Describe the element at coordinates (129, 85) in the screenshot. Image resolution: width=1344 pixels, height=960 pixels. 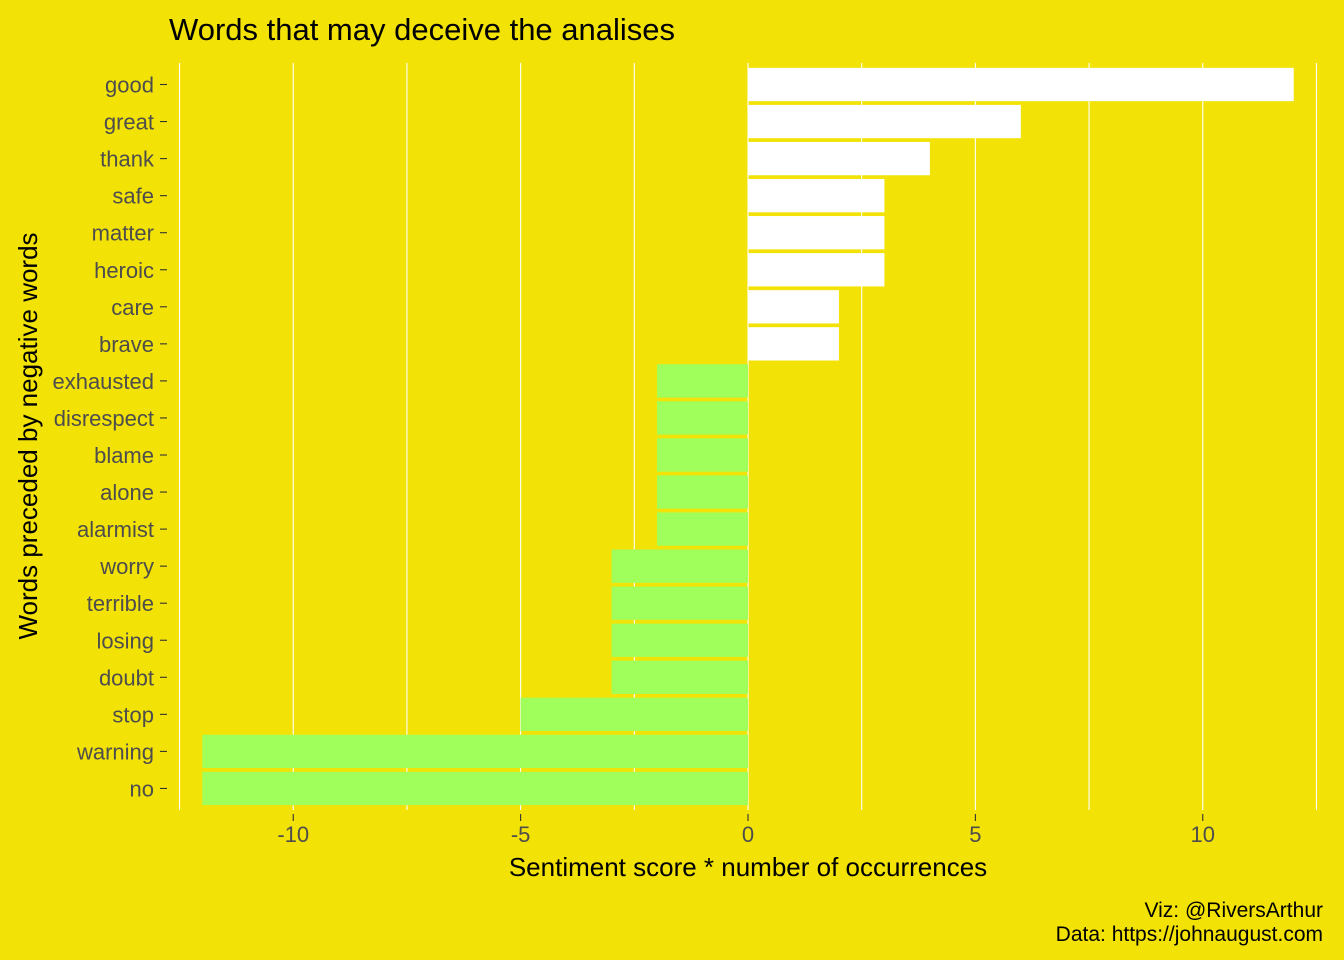
I see `y-tick-label: good` at that location.